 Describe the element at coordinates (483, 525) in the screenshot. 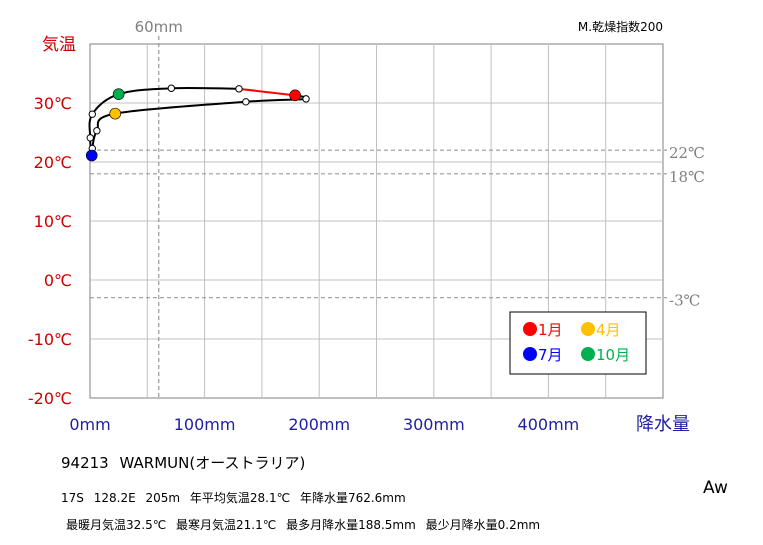

I see `min-month-precip: 最少月降水量0.2mm` at that location.